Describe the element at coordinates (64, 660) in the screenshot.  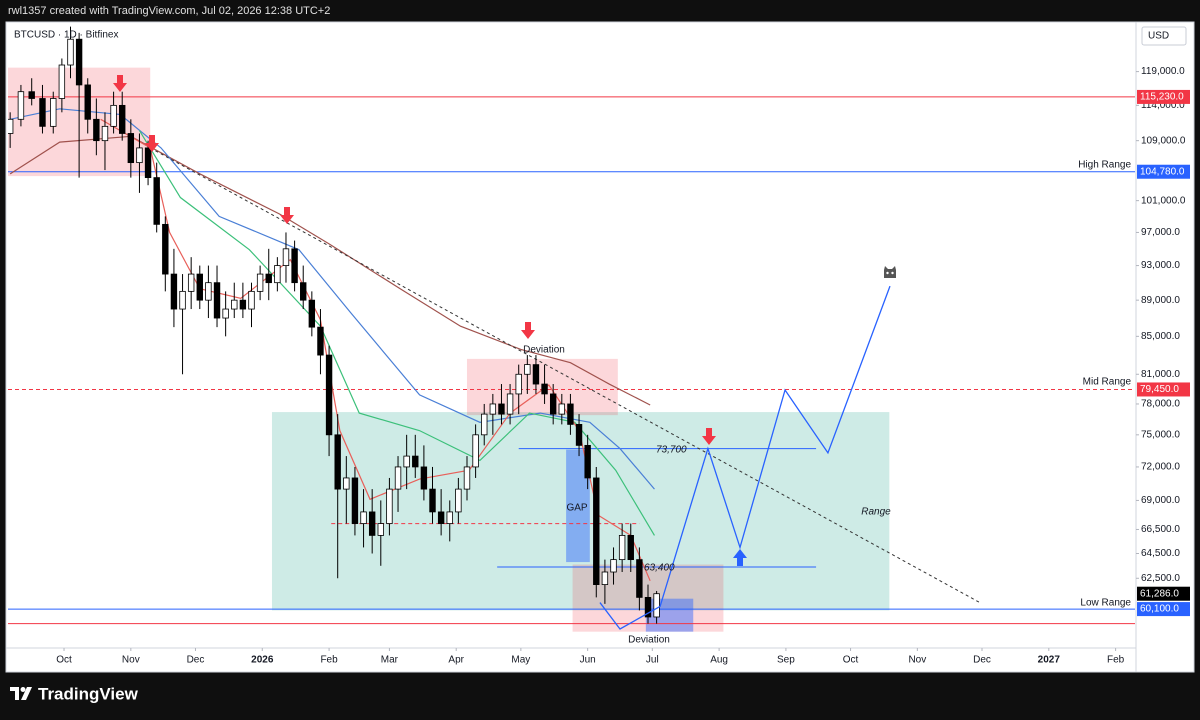
I see `x-tick-label: Oct` at that location.